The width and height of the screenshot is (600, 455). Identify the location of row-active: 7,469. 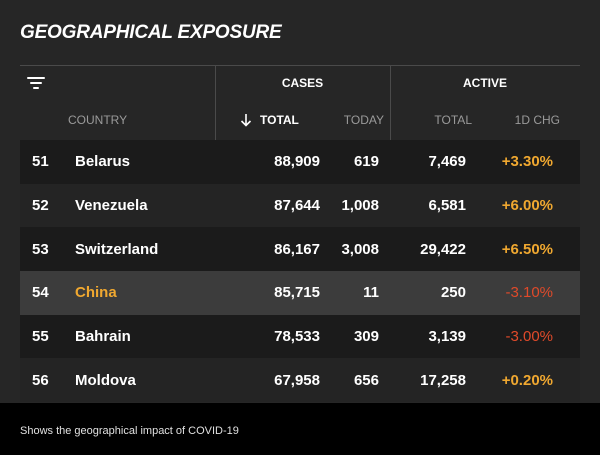
(447, 162).